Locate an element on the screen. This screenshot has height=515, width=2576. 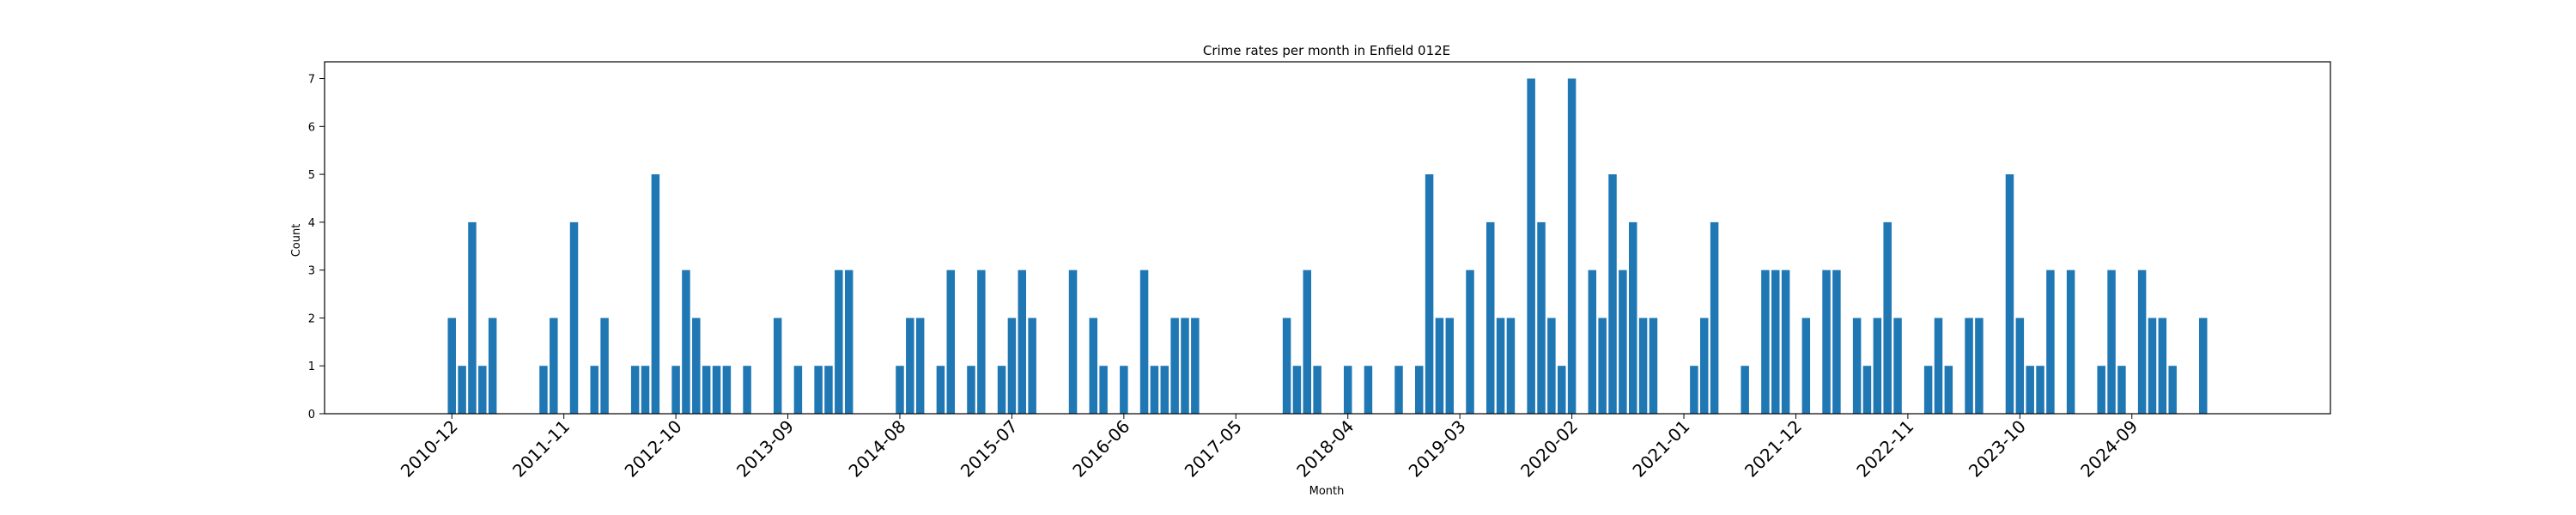
y-tick-label: 0 is located at coordinates (312, 415).